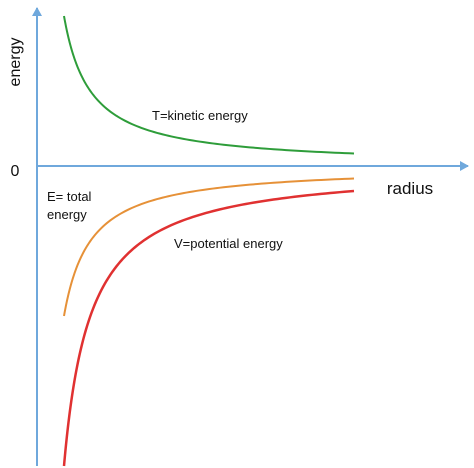  Describe the element at coordinates (71, 205) in the screenshot. I see `total-energy-label: E= total energy` at that location.